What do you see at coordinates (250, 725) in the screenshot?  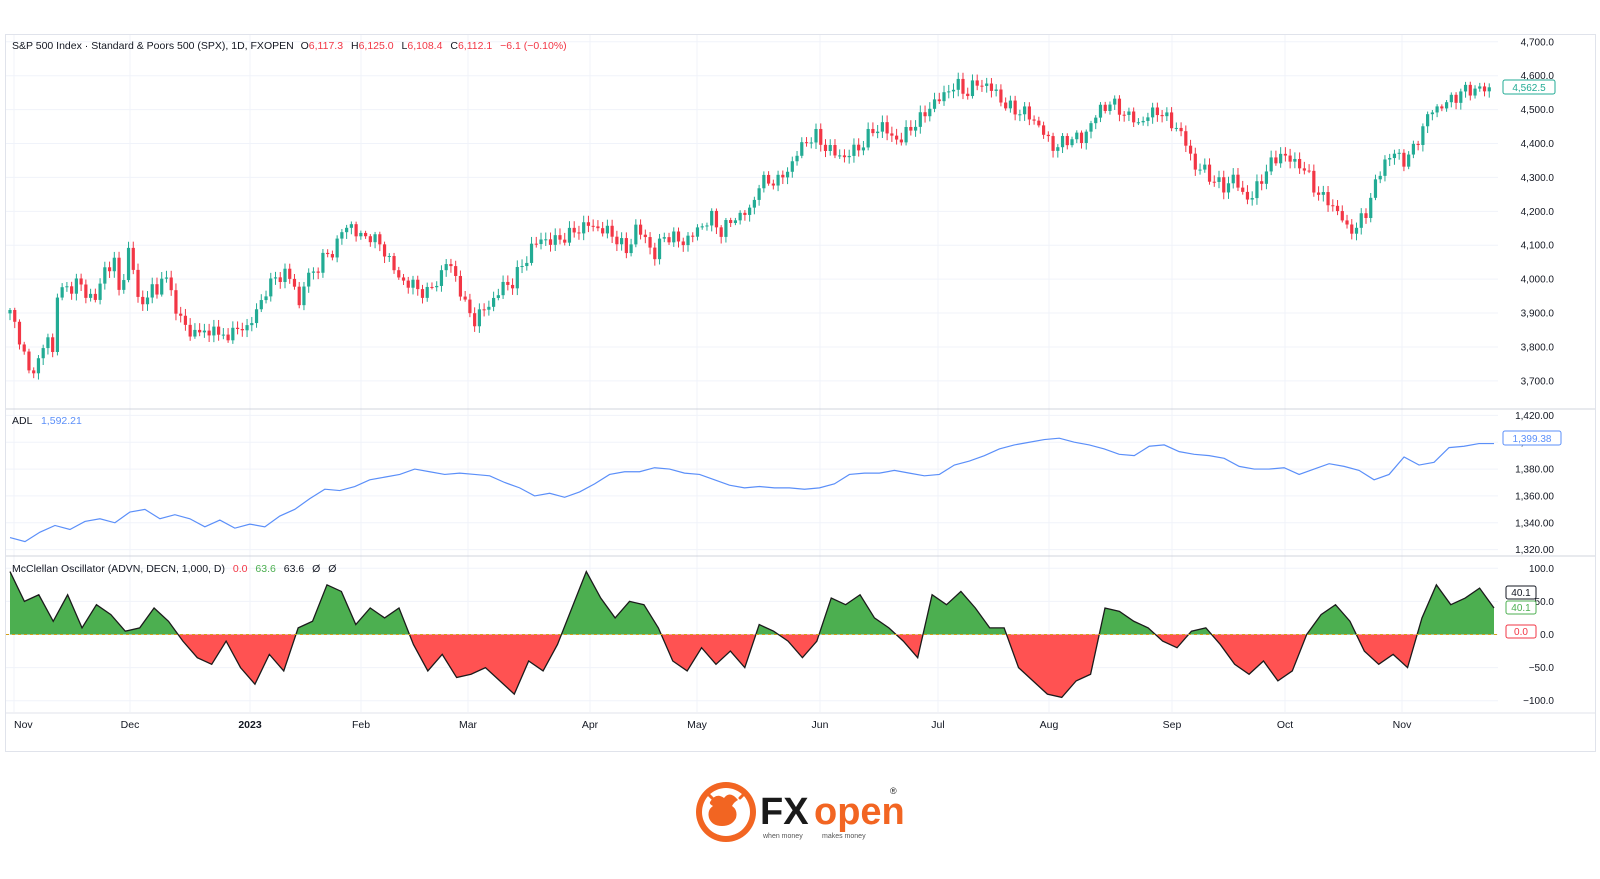 I see `x-tick-label: 2023` at bounding box center [250, 725].